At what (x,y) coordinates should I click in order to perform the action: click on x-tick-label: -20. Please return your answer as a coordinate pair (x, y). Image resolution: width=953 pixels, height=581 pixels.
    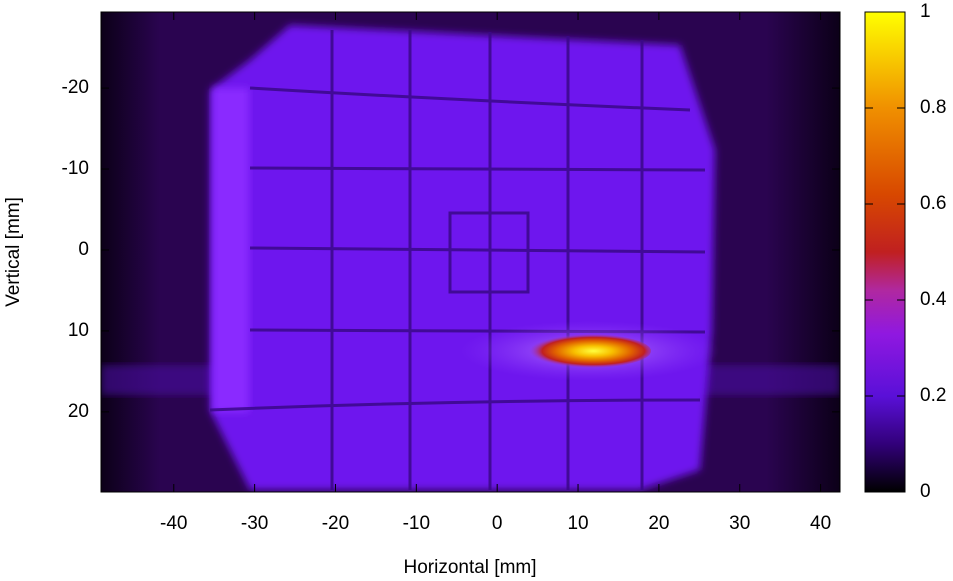
    Looking at the image, I should click on (335, 523).